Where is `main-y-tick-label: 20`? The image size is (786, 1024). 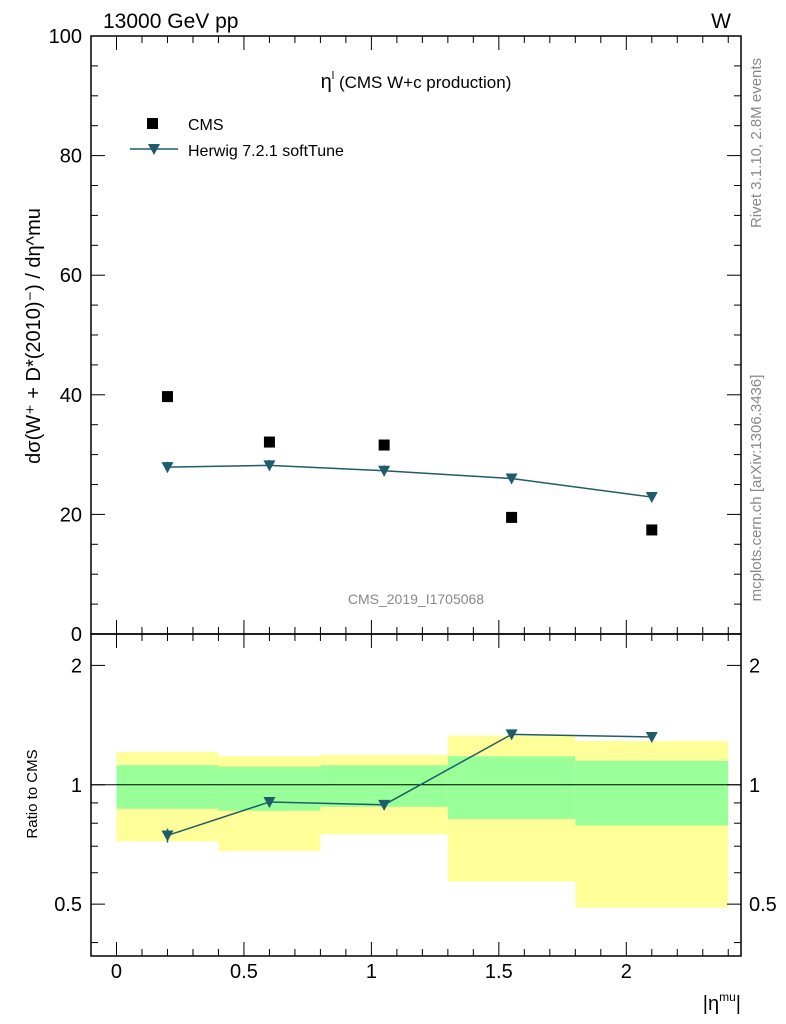 main-y-tick-label: 20 is located at coordinates (71, 515).